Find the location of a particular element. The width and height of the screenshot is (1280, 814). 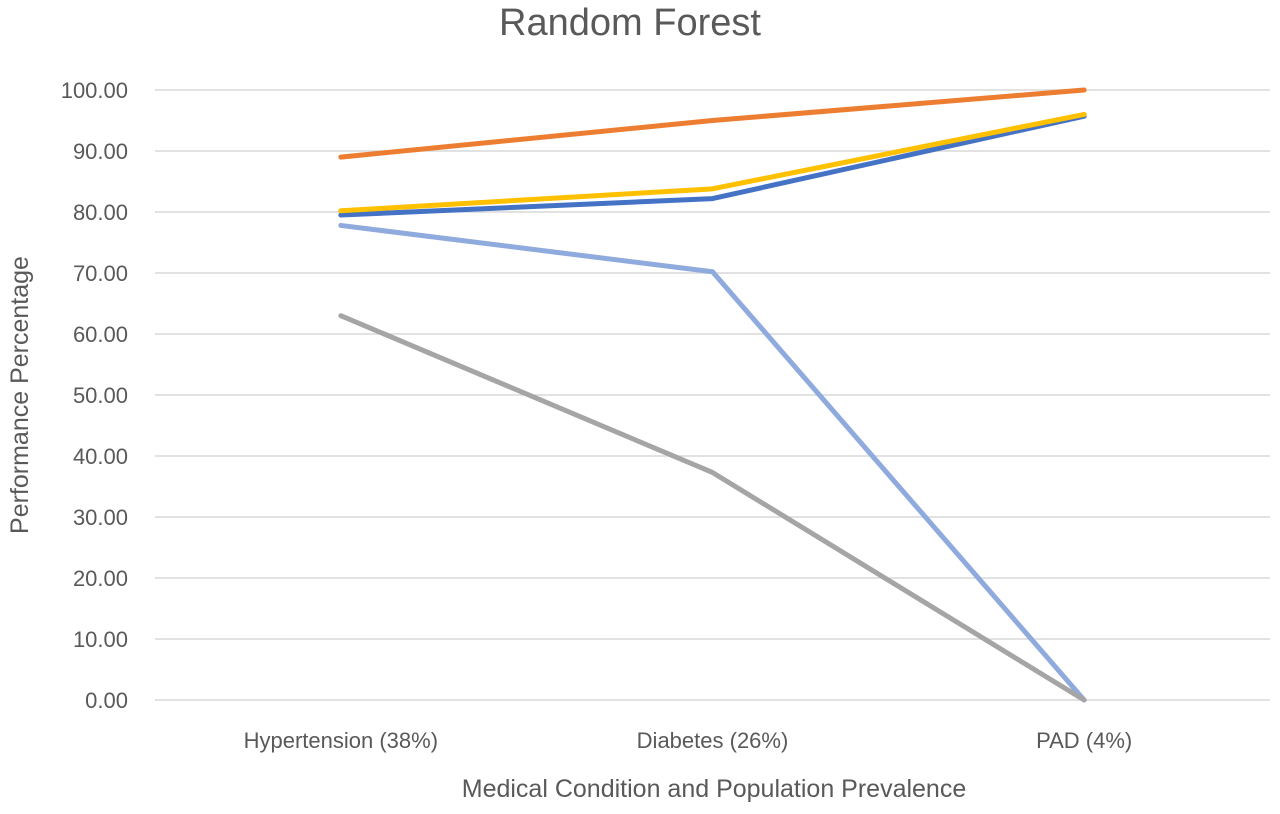

x-axis-ticks: Hypertension (38%) Diabetes (26%) PAD (4%) is located at coordinates (688, 740).